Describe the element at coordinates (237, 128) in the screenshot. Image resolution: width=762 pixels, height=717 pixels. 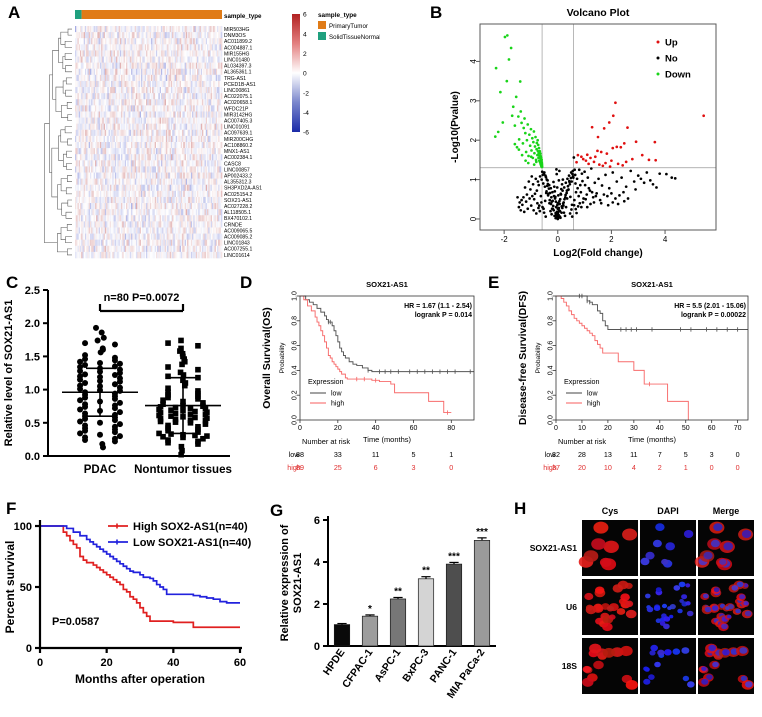
I see `svg-text: LINC01091` at that location.